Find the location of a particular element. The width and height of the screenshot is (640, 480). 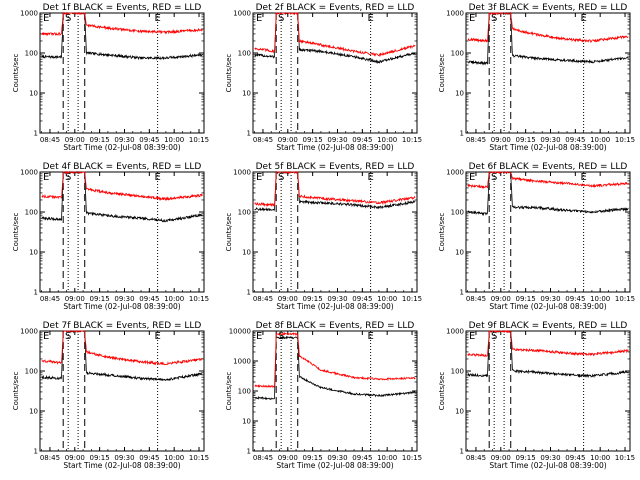

panel-title: Det 5f BLACK = Events, RED = LLD is located at coordinates (335, 167).